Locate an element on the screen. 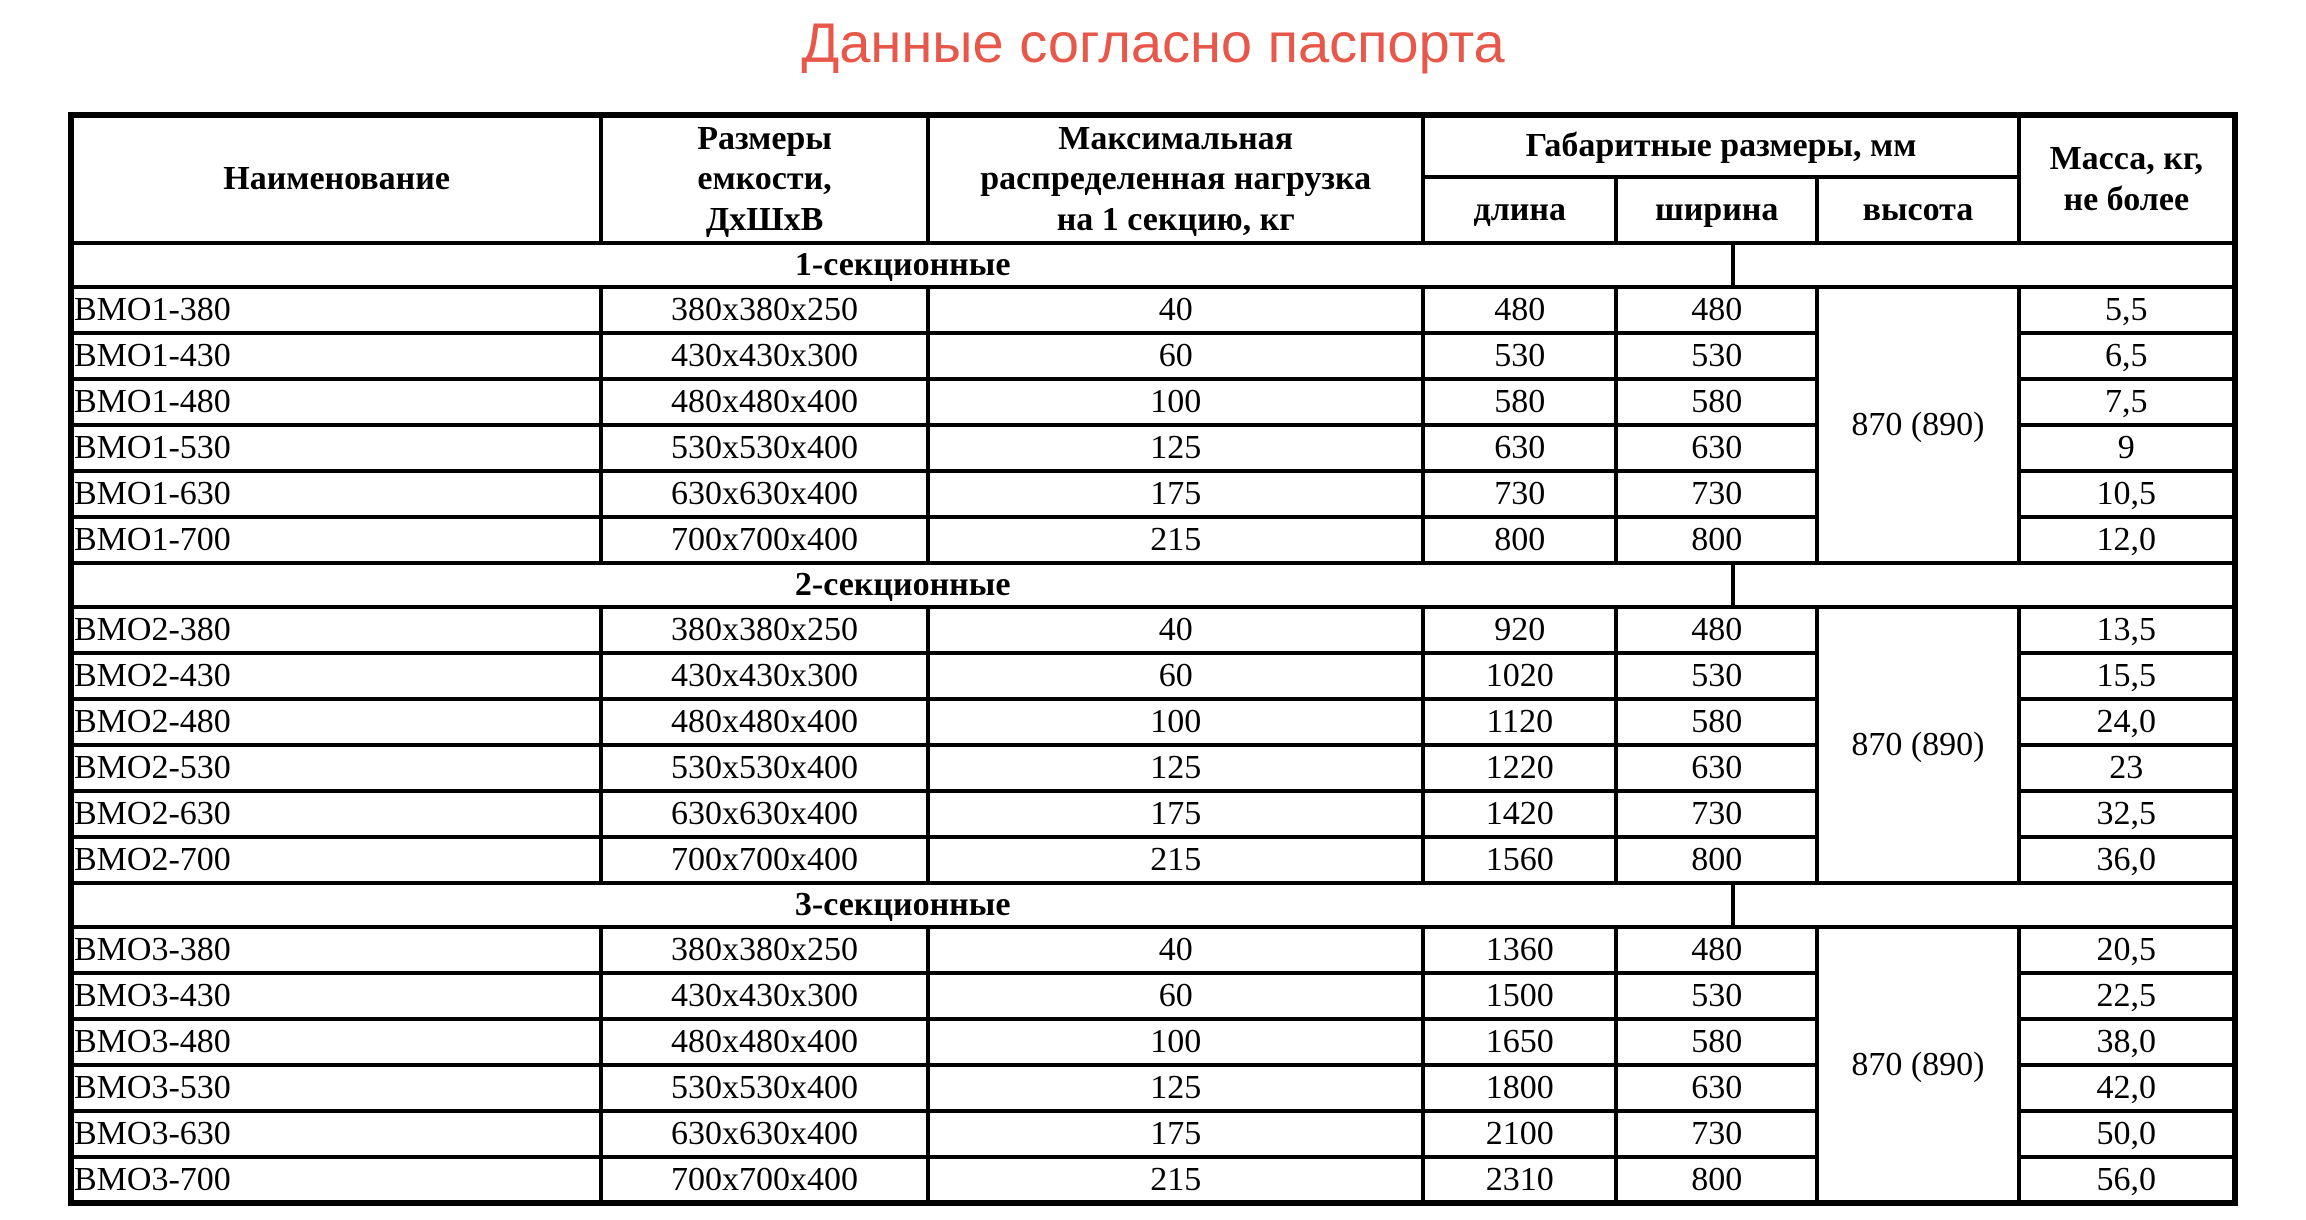 This screenshot has width=2306, height=1220. cell-width: 480 is located at coordinates (1717, 630).